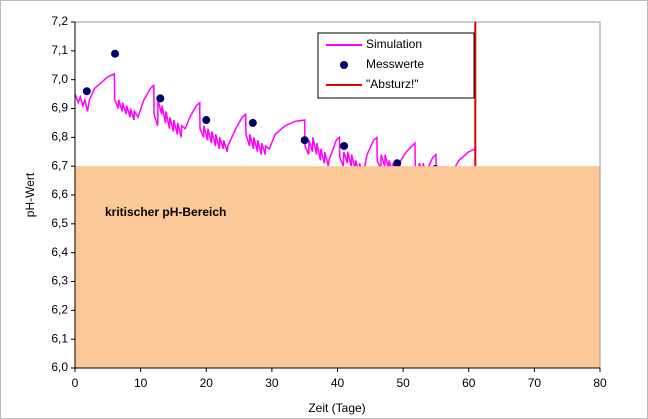  What do you see at coordinates (59, 338) in the screenshot?
I see `y-tick-label: 6,1` at bounding box center [59, 338].